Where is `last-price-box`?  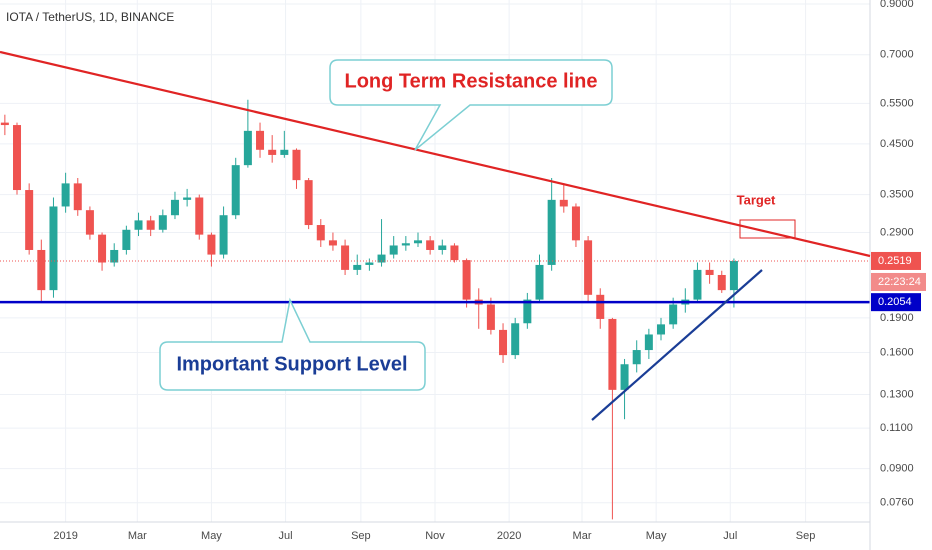 last-price-box is located at coordinates (896, 260).